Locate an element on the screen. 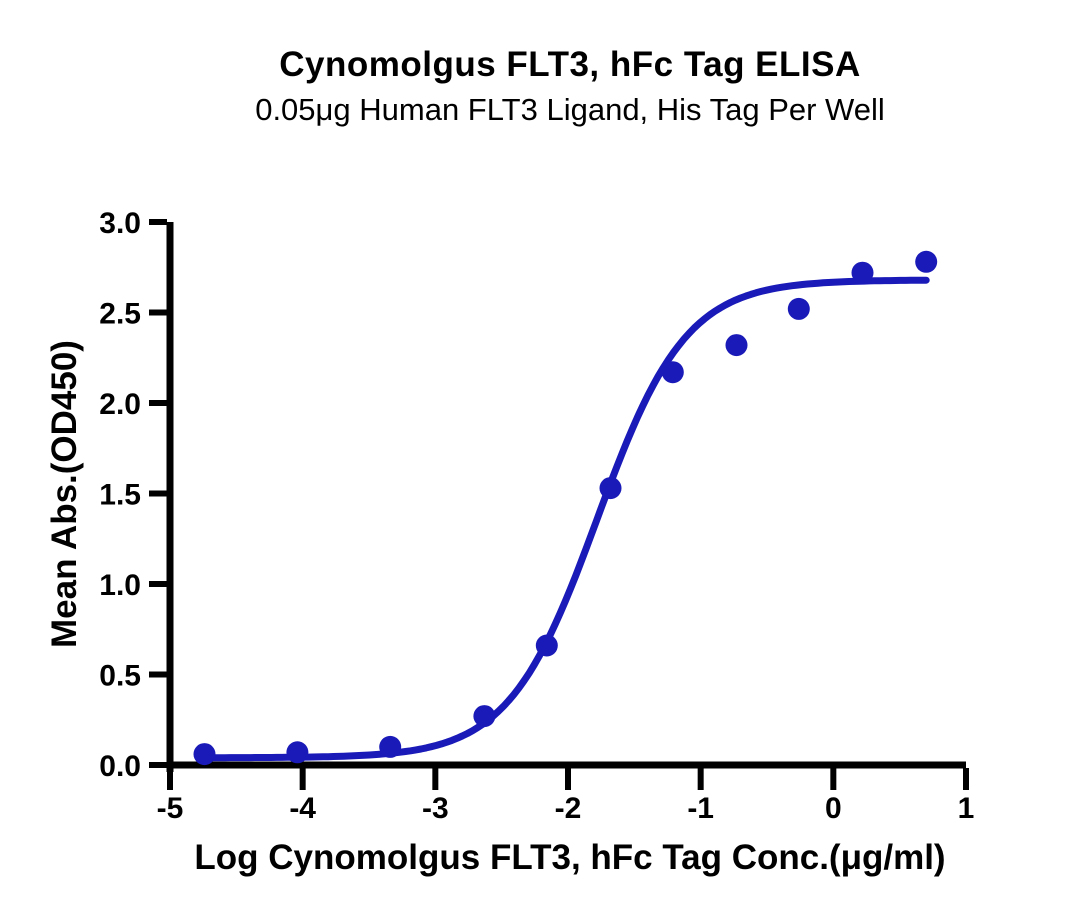 This screenshot has width=1080, height=920. x-tick-label: -4 is located at coordinates (302, 808).